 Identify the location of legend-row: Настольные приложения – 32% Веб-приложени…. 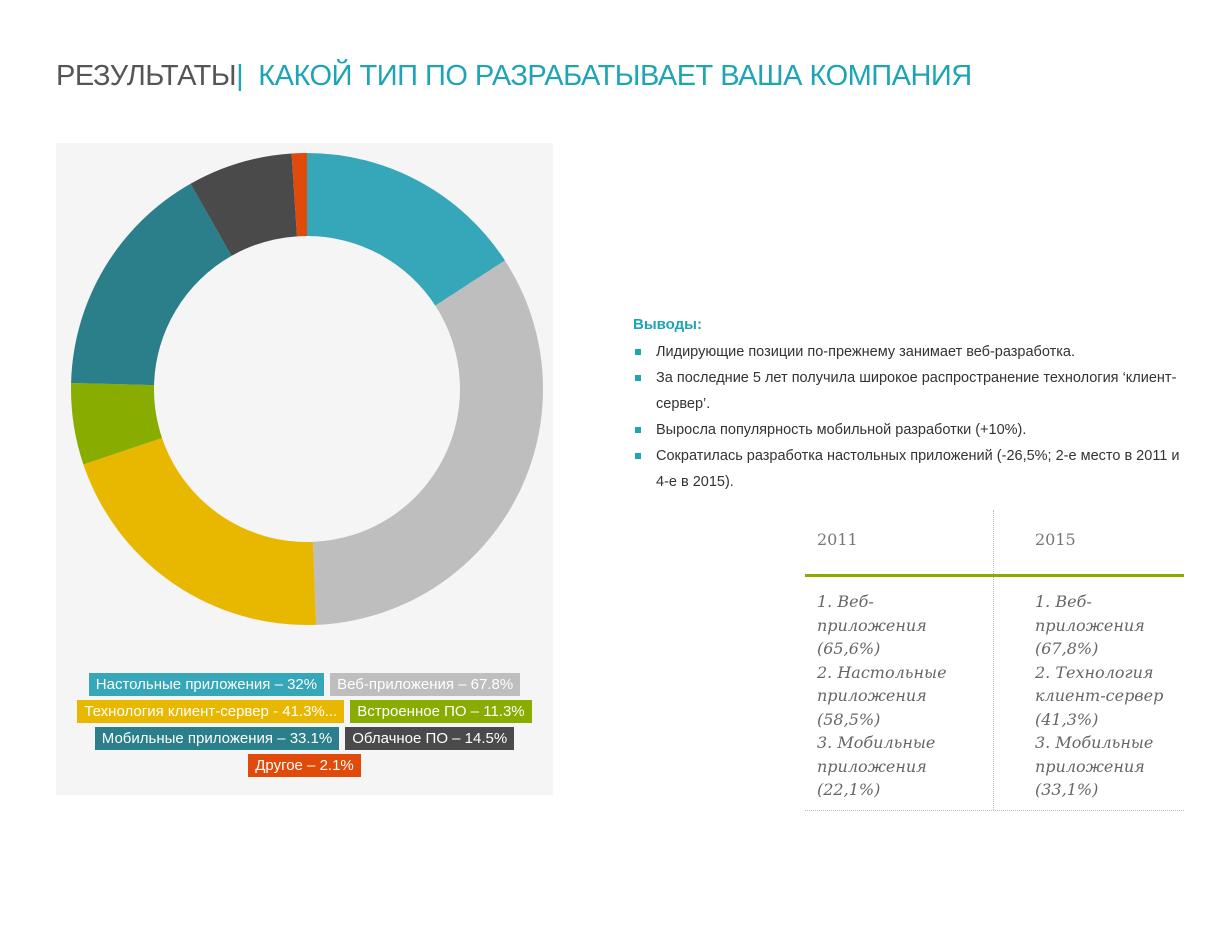
(304, 684).